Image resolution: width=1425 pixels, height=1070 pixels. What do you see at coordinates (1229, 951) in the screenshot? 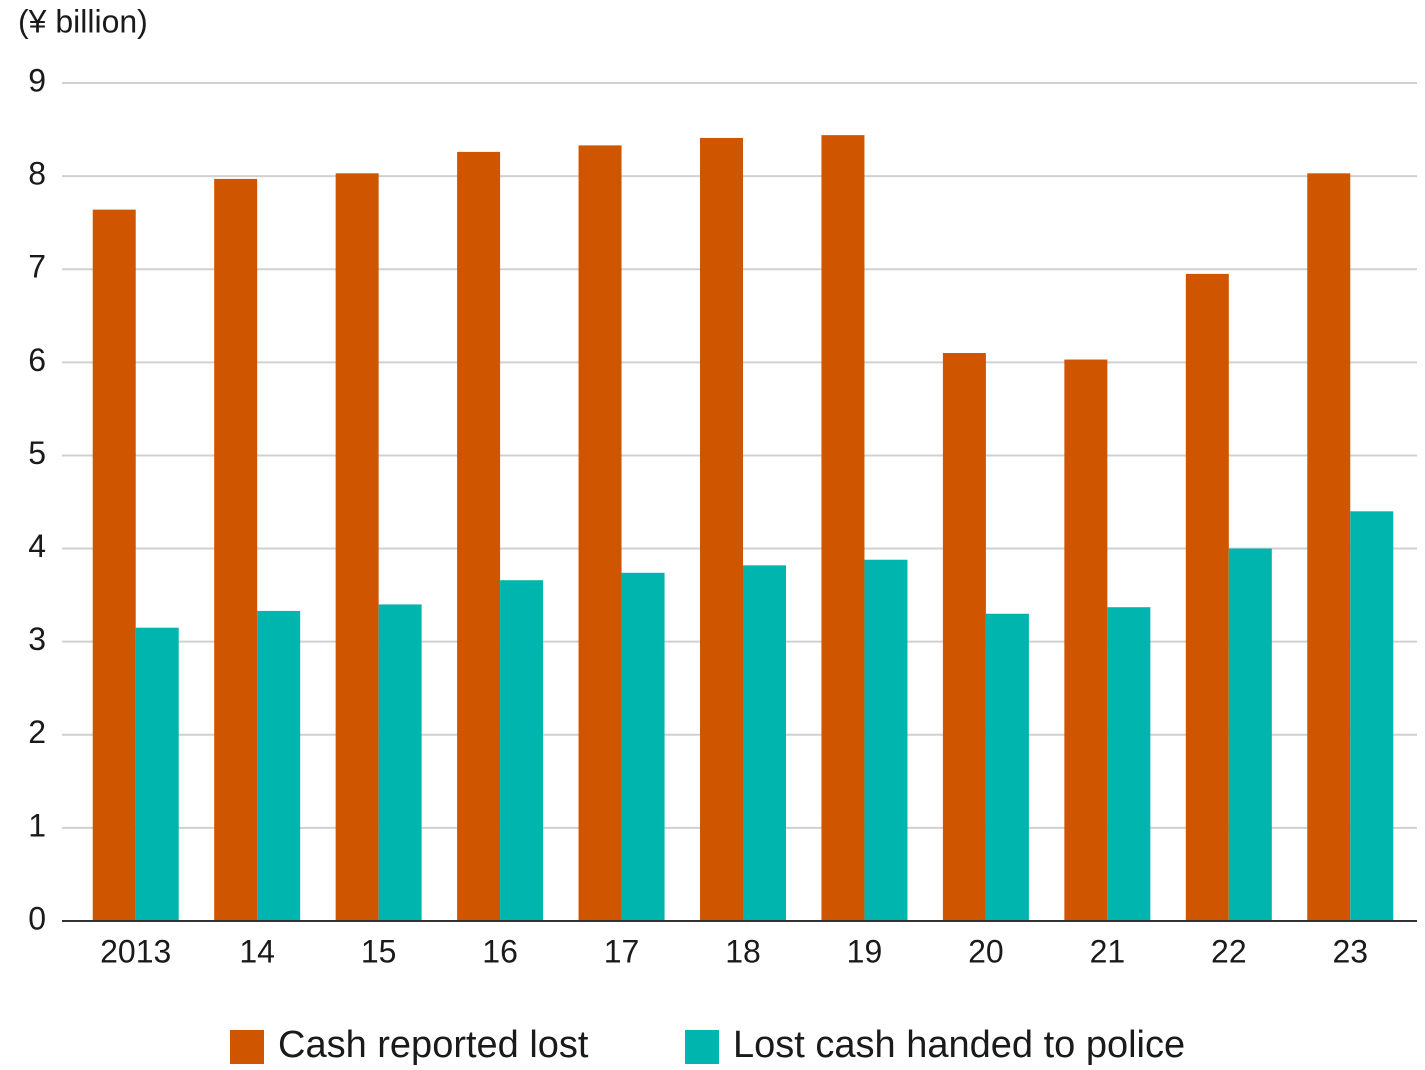
I see `x-tick-label: 22` at bounding box center [1229, 951].